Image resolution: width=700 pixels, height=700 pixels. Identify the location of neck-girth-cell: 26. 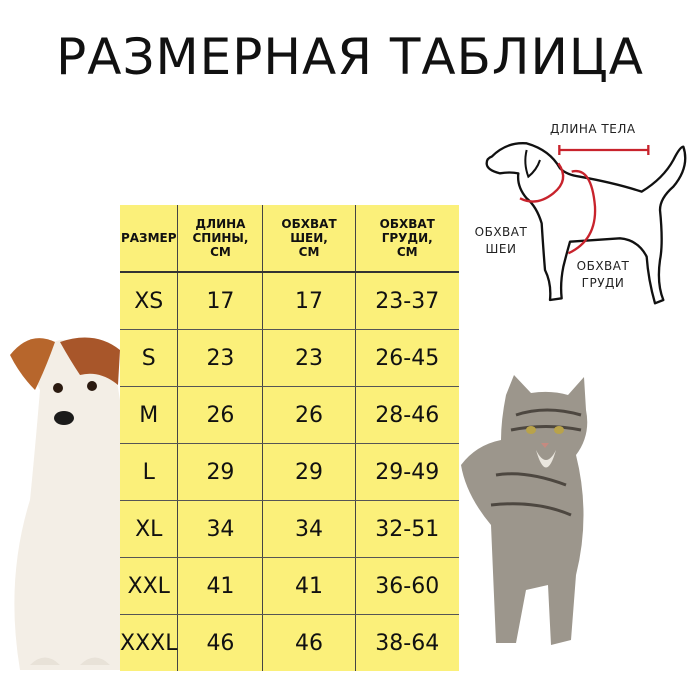
(309, 415).